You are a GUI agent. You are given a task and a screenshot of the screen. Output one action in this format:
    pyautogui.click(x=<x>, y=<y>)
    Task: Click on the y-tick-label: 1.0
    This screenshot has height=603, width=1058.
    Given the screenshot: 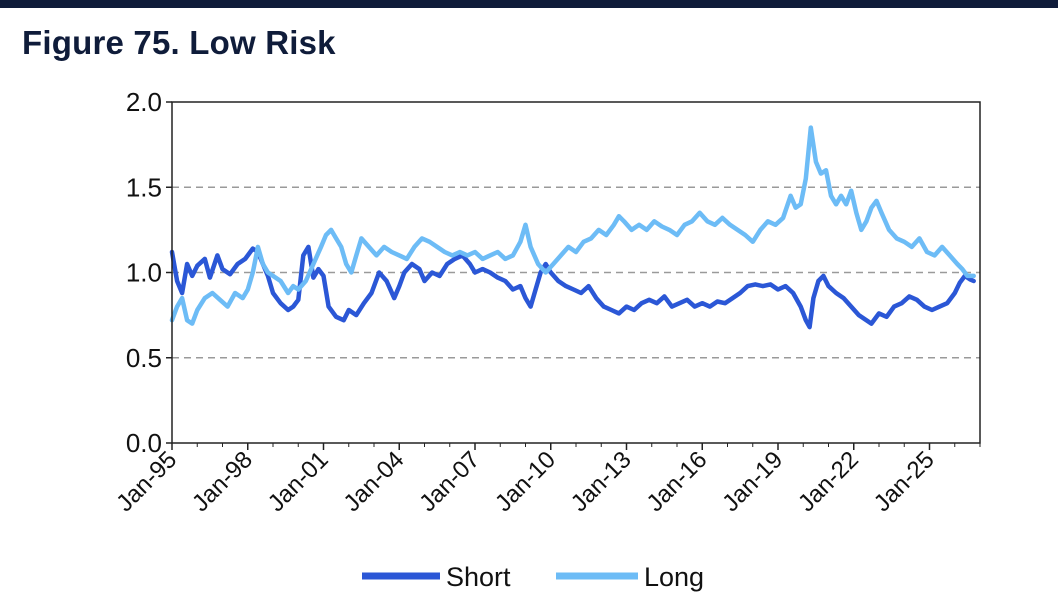 What is the action you would take?
    pyautogui.click(x=144, y=273)
    